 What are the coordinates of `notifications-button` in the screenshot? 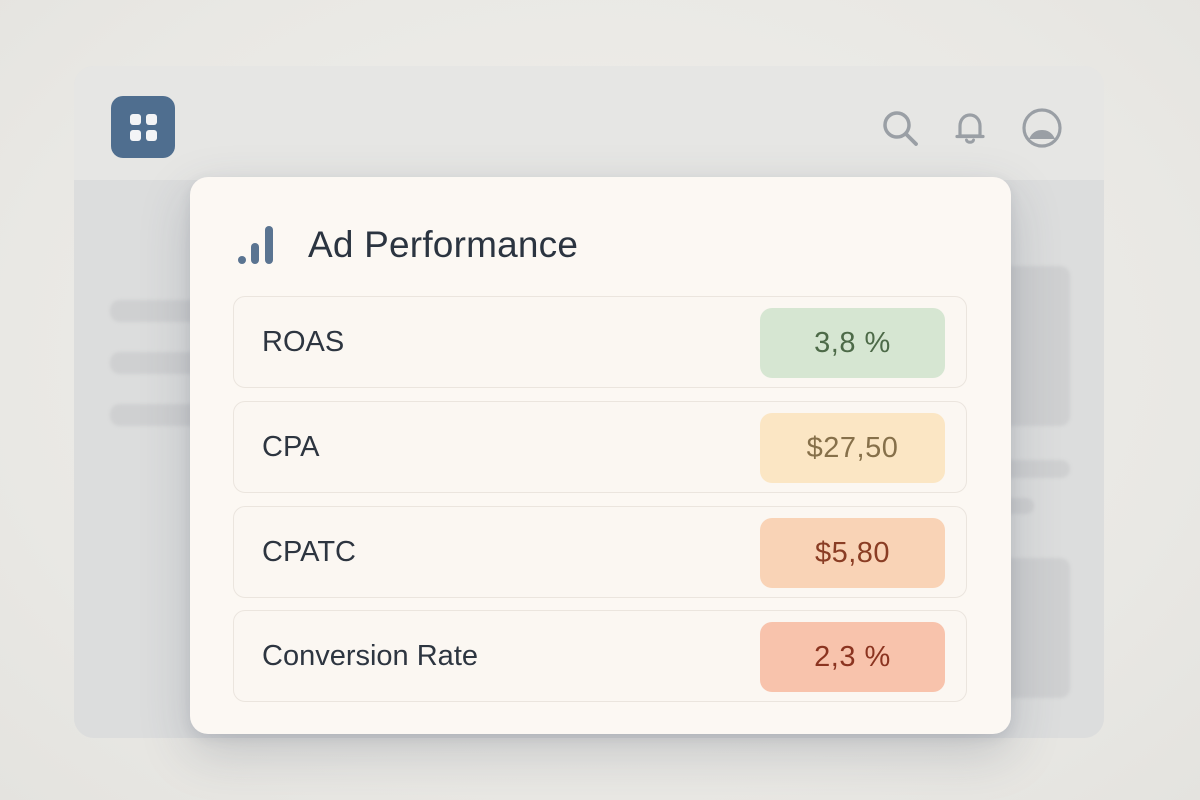 It's located at (970, 128).